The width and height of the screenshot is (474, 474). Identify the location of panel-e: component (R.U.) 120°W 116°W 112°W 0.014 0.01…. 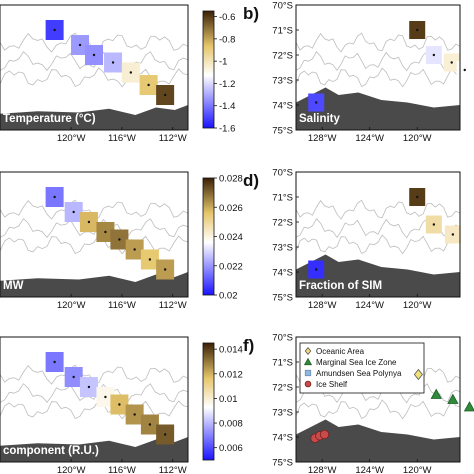
(121, 405).